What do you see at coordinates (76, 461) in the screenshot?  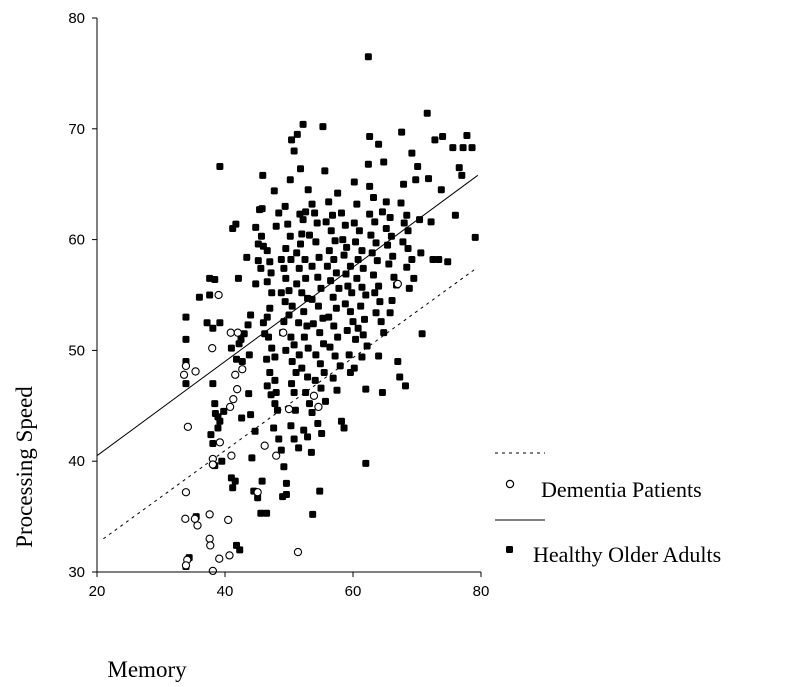 I see `y-tick-label: 40` at bounding box center [76, 461].